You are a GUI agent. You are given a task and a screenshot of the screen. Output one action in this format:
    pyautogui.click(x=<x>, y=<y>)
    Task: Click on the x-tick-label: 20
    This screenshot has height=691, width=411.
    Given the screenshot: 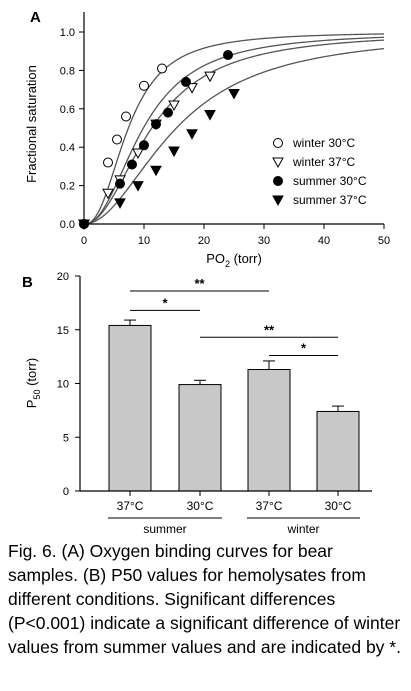 What is the action you would take?
    pyautogui.click(x=204, y=241)
    